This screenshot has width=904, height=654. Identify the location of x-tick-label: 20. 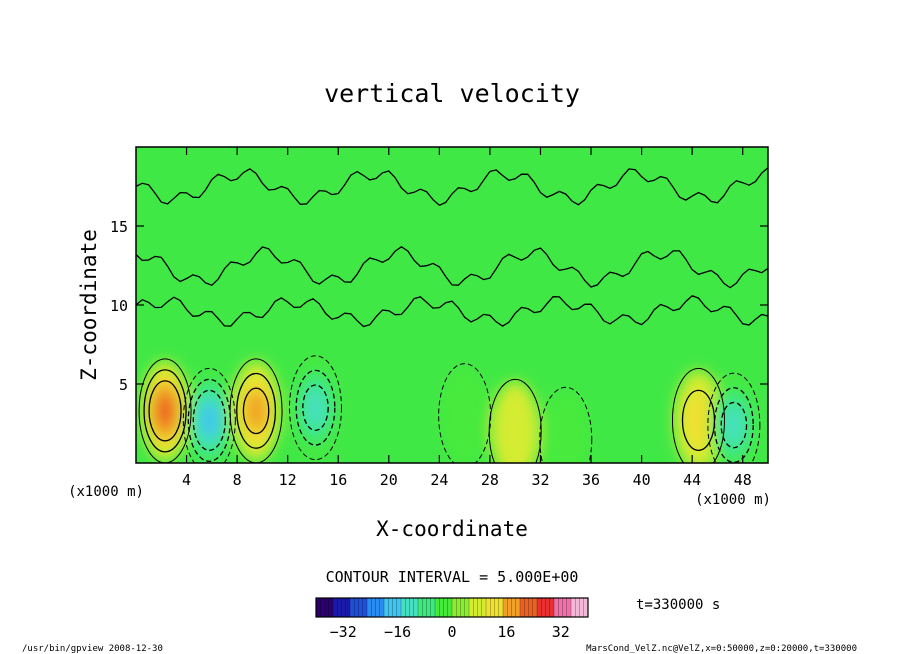
(389, 480).